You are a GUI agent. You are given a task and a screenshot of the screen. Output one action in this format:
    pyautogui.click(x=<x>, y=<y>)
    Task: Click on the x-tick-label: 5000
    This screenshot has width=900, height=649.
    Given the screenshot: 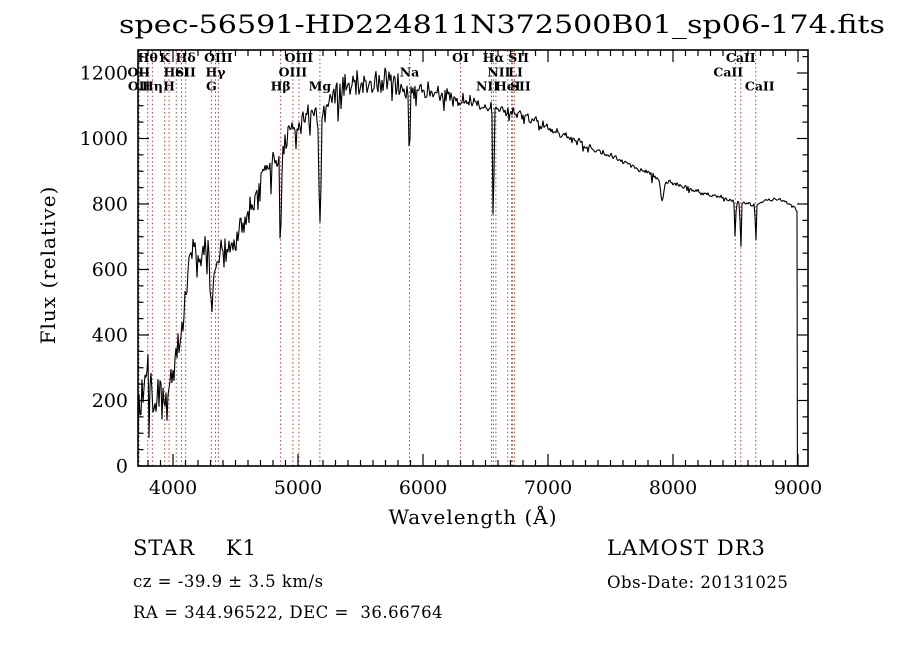 What is the action you would take?
    pyautogui.click(x=298, y=488)
    